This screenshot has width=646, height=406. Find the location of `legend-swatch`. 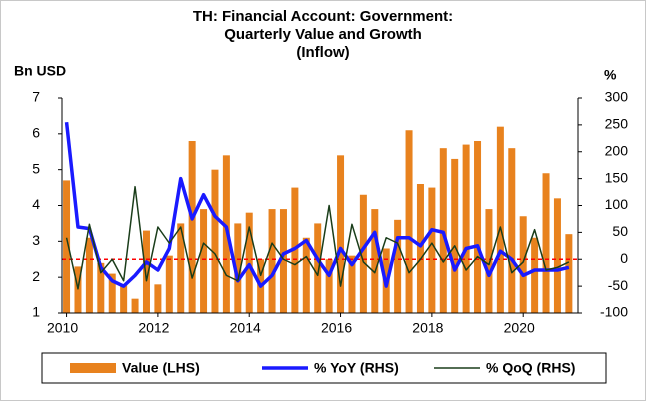

legend-swatch is located at coordinates (93, 368).